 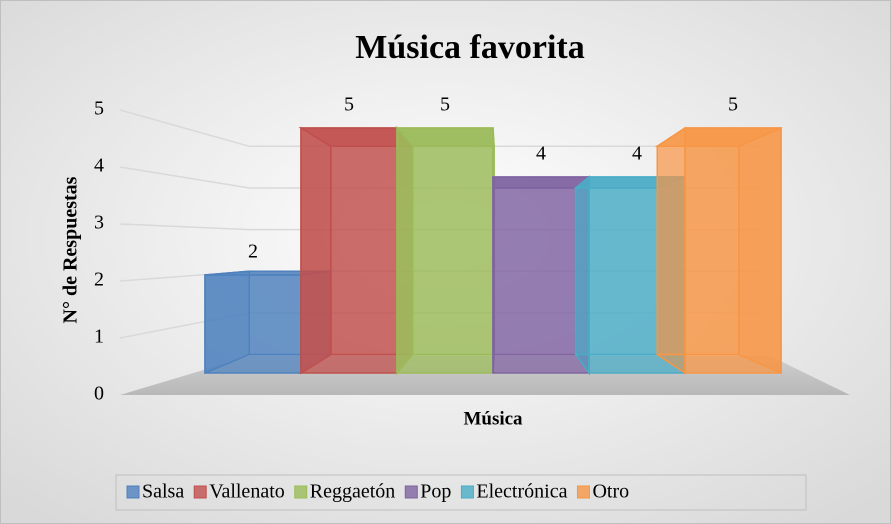 I want to click on y-axis-label: N° de Respuestas, so click(x=71, y=249).